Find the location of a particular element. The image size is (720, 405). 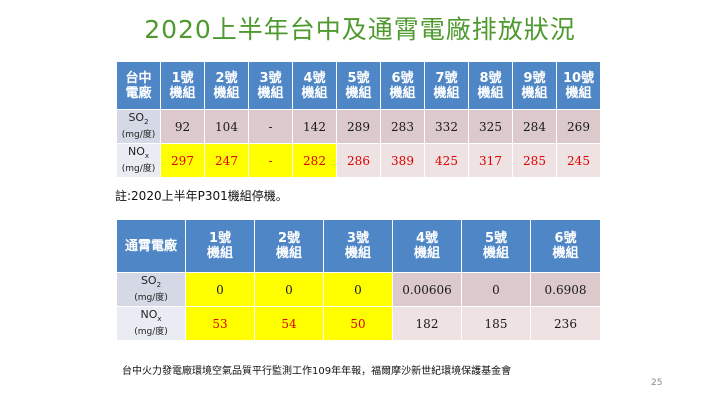

table-row-so2: SO2 (mg/度) 92 104-142 289 283 332 325 284 269 is located at coordinates (358, 126).